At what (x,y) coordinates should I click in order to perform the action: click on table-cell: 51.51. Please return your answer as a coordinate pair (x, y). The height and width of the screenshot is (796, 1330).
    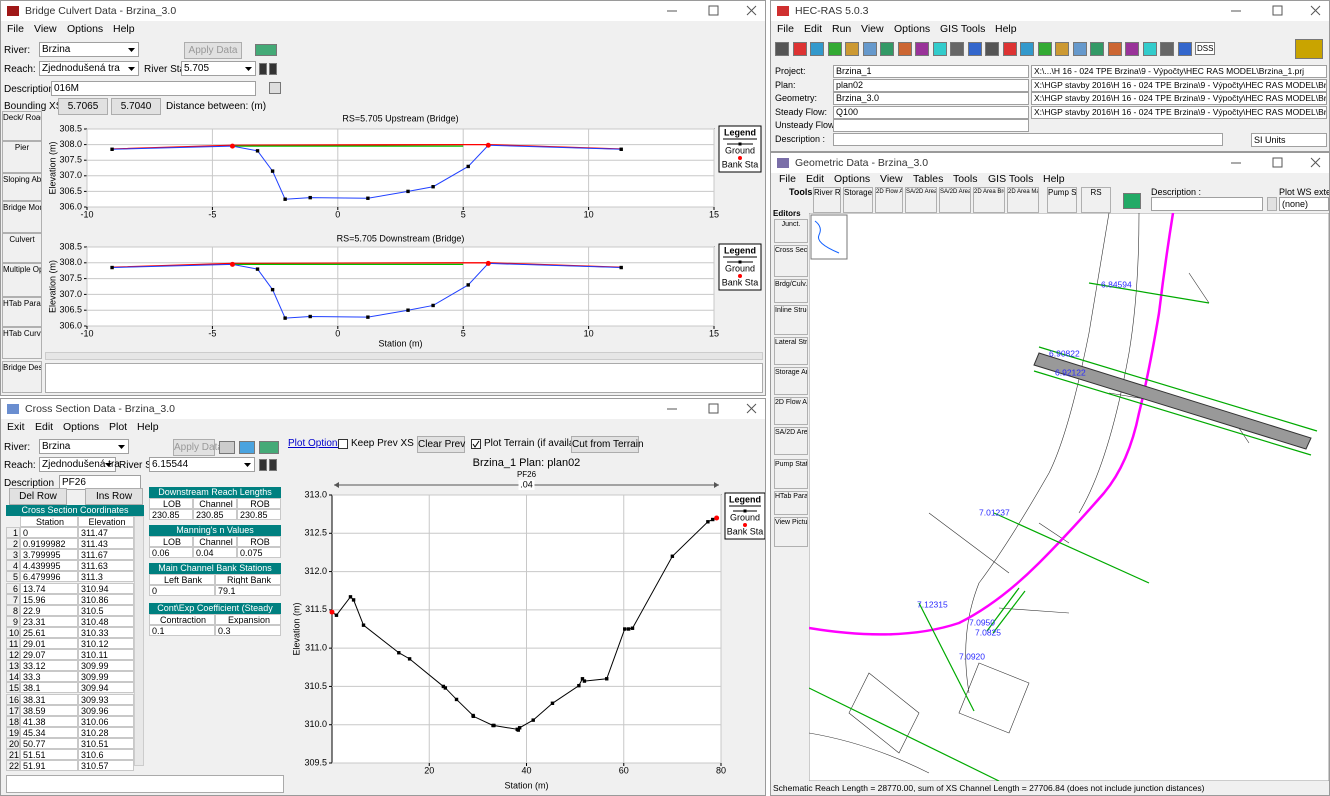
    Looking at the image, I should click on (49, 754).